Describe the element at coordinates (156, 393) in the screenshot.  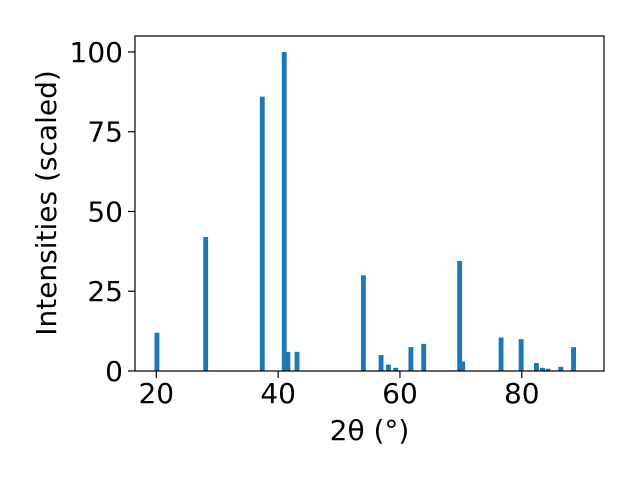
I see `x-tick-label: 20` at that location.